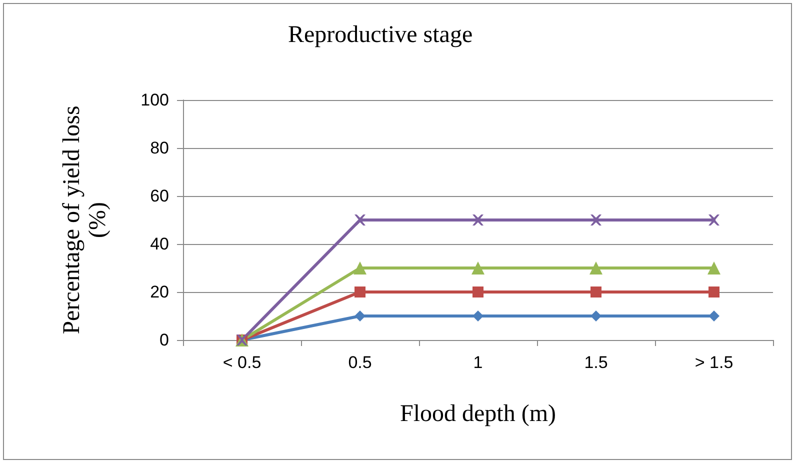 The image size is (795, 462). Describe the element at coordinates (159, 244) in the screenshot. I see `y-tick-label: 40` at that location.